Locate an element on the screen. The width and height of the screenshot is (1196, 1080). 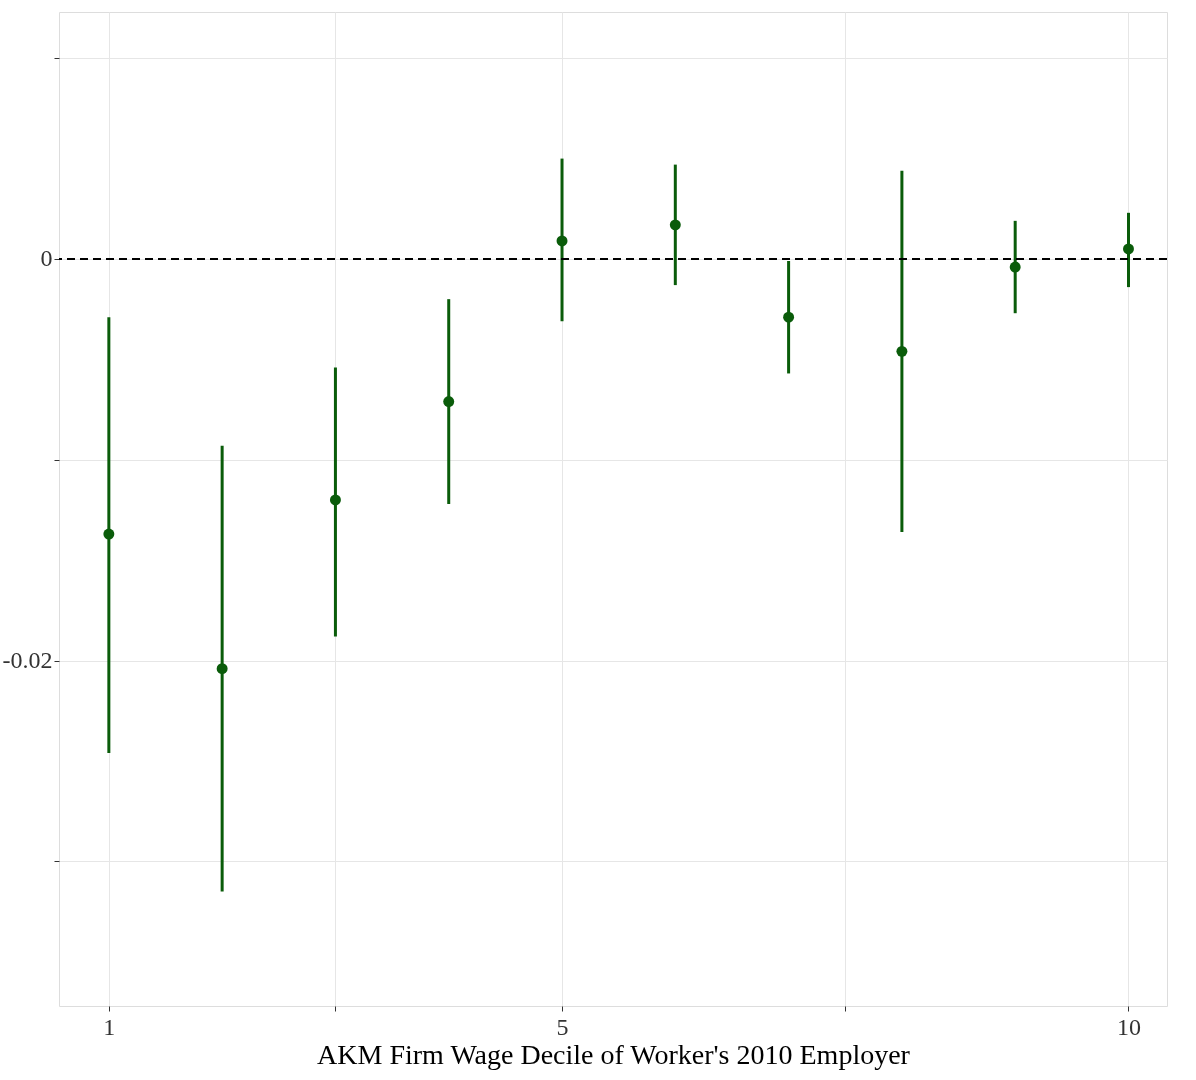
y-tick-label: -0.02 is located at coordinates (27, 660).